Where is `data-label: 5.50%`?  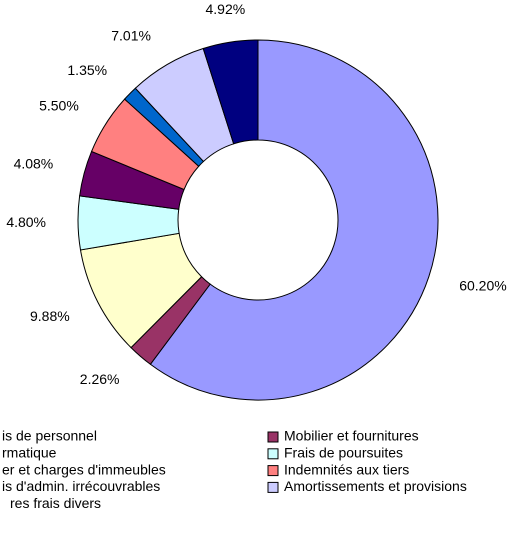 data-label: 5.50% is located at coordinates (59, 105).